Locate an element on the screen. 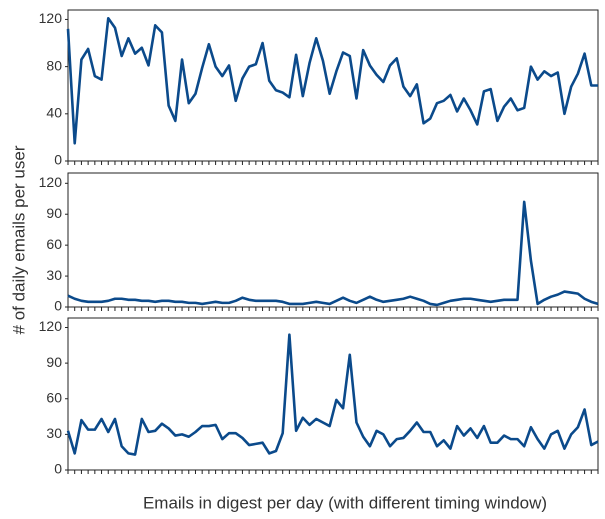 This screenshot has height=519, width=605. y-axis-label: # of daily emails per user is located at coordinates (18, 239).